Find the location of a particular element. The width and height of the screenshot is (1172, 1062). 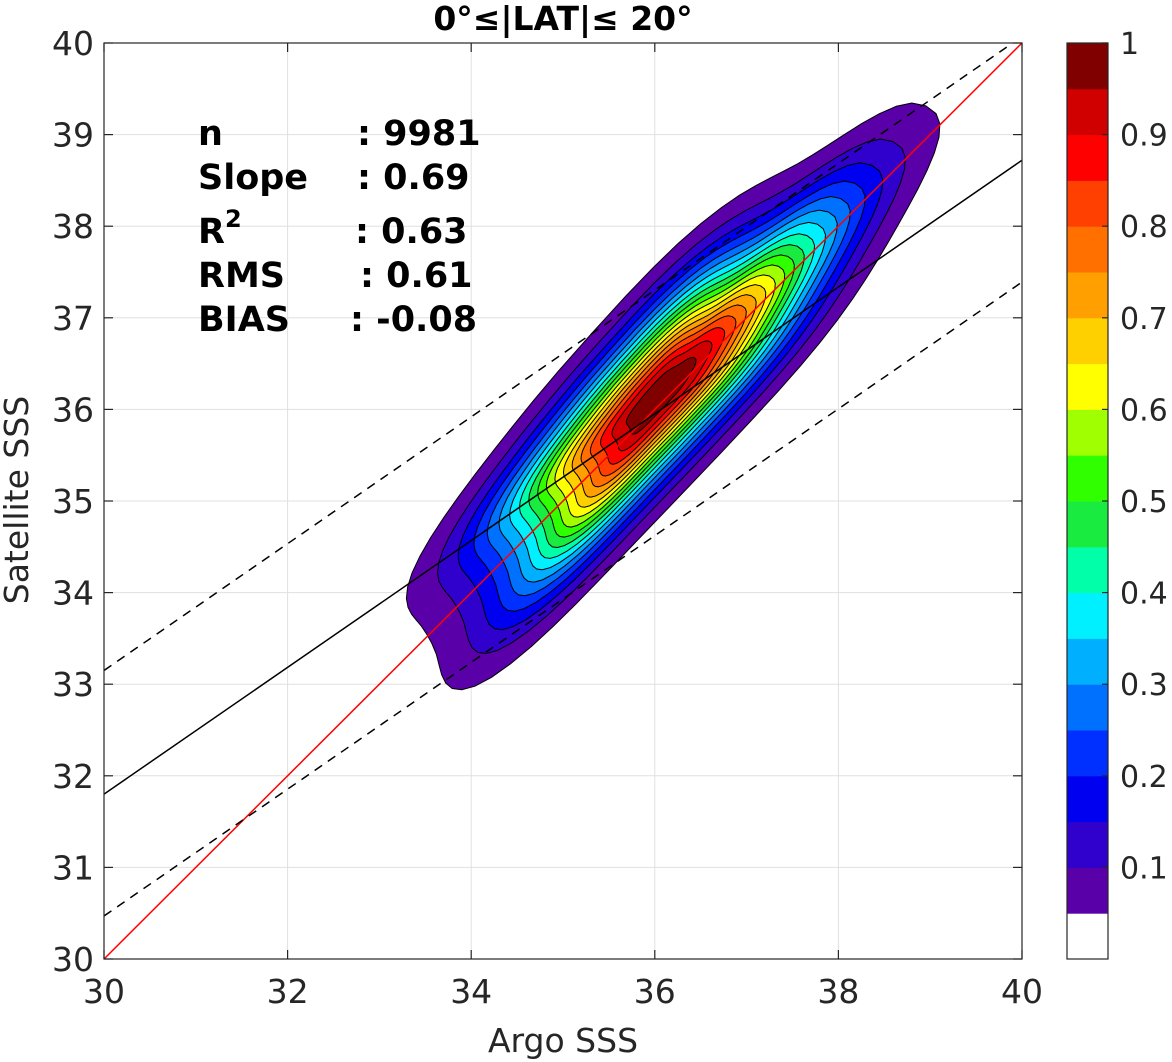

colorbar-ticks: 0.1 0.2 0.3 0.4 0.5 0.6 0.7 0.8 0.9 1 is located at coordinates (1135, 456).